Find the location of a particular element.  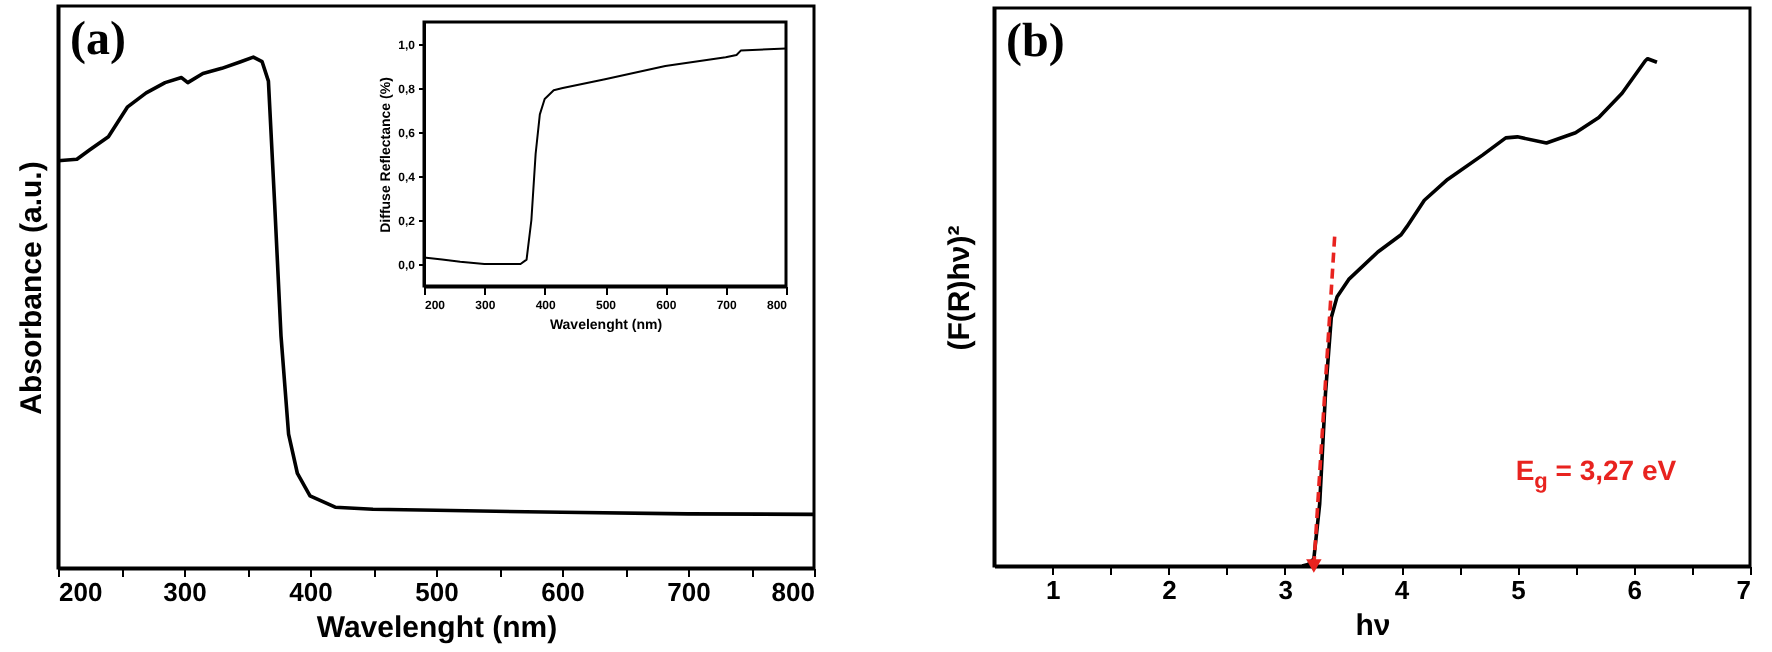

x-tick-label: 1 is located at coordinates (1053, 590).